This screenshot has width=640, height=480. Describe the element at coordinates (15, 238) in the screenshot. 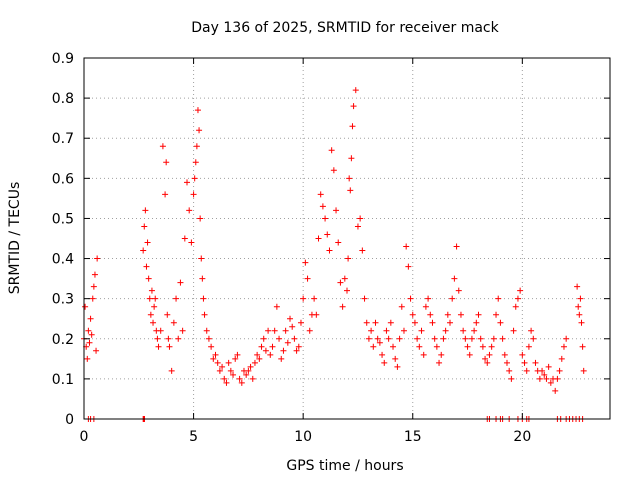

I see `y-axis-label: SRMTID / TECUs` at that location.